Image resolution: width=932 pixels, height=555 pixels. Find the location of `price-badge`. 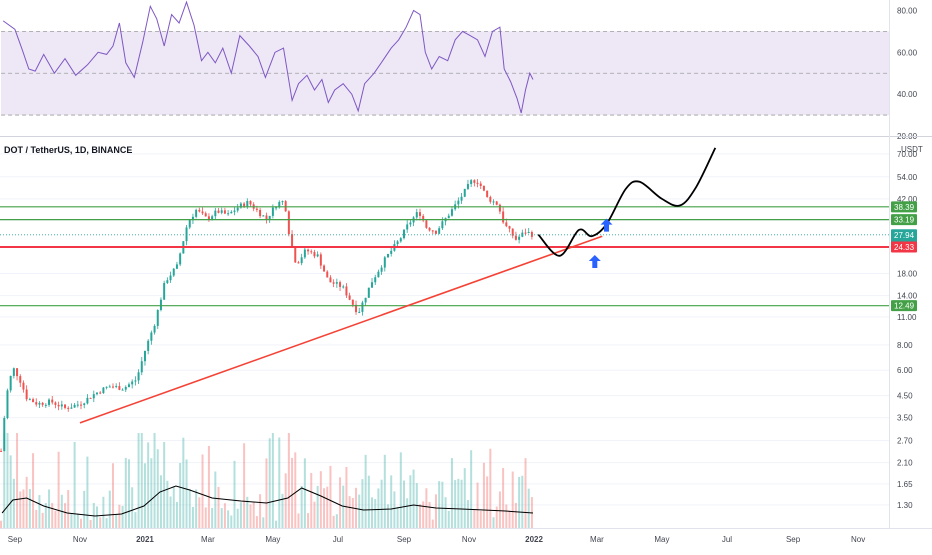

price-badge is located at coordinates (904, 220).